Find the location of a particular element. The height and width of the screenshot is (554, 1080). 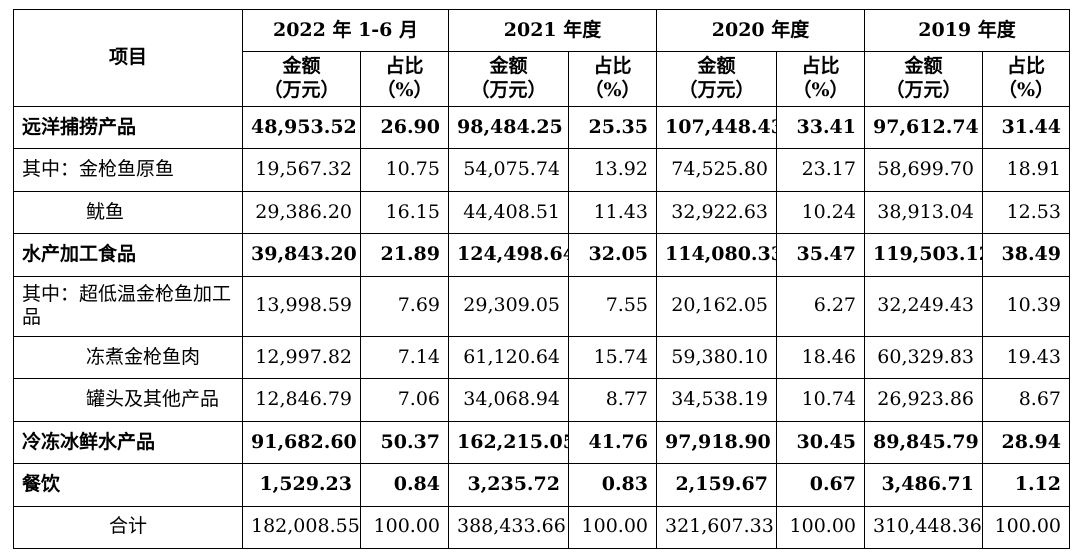

amount-cell: 2,159.67 is located at coordinates (716, 485).